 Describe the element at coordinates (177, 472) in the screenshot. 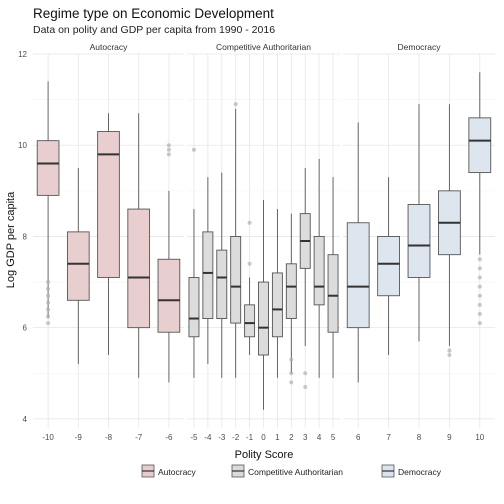

I see `legend-label: Autocracy` at that location.